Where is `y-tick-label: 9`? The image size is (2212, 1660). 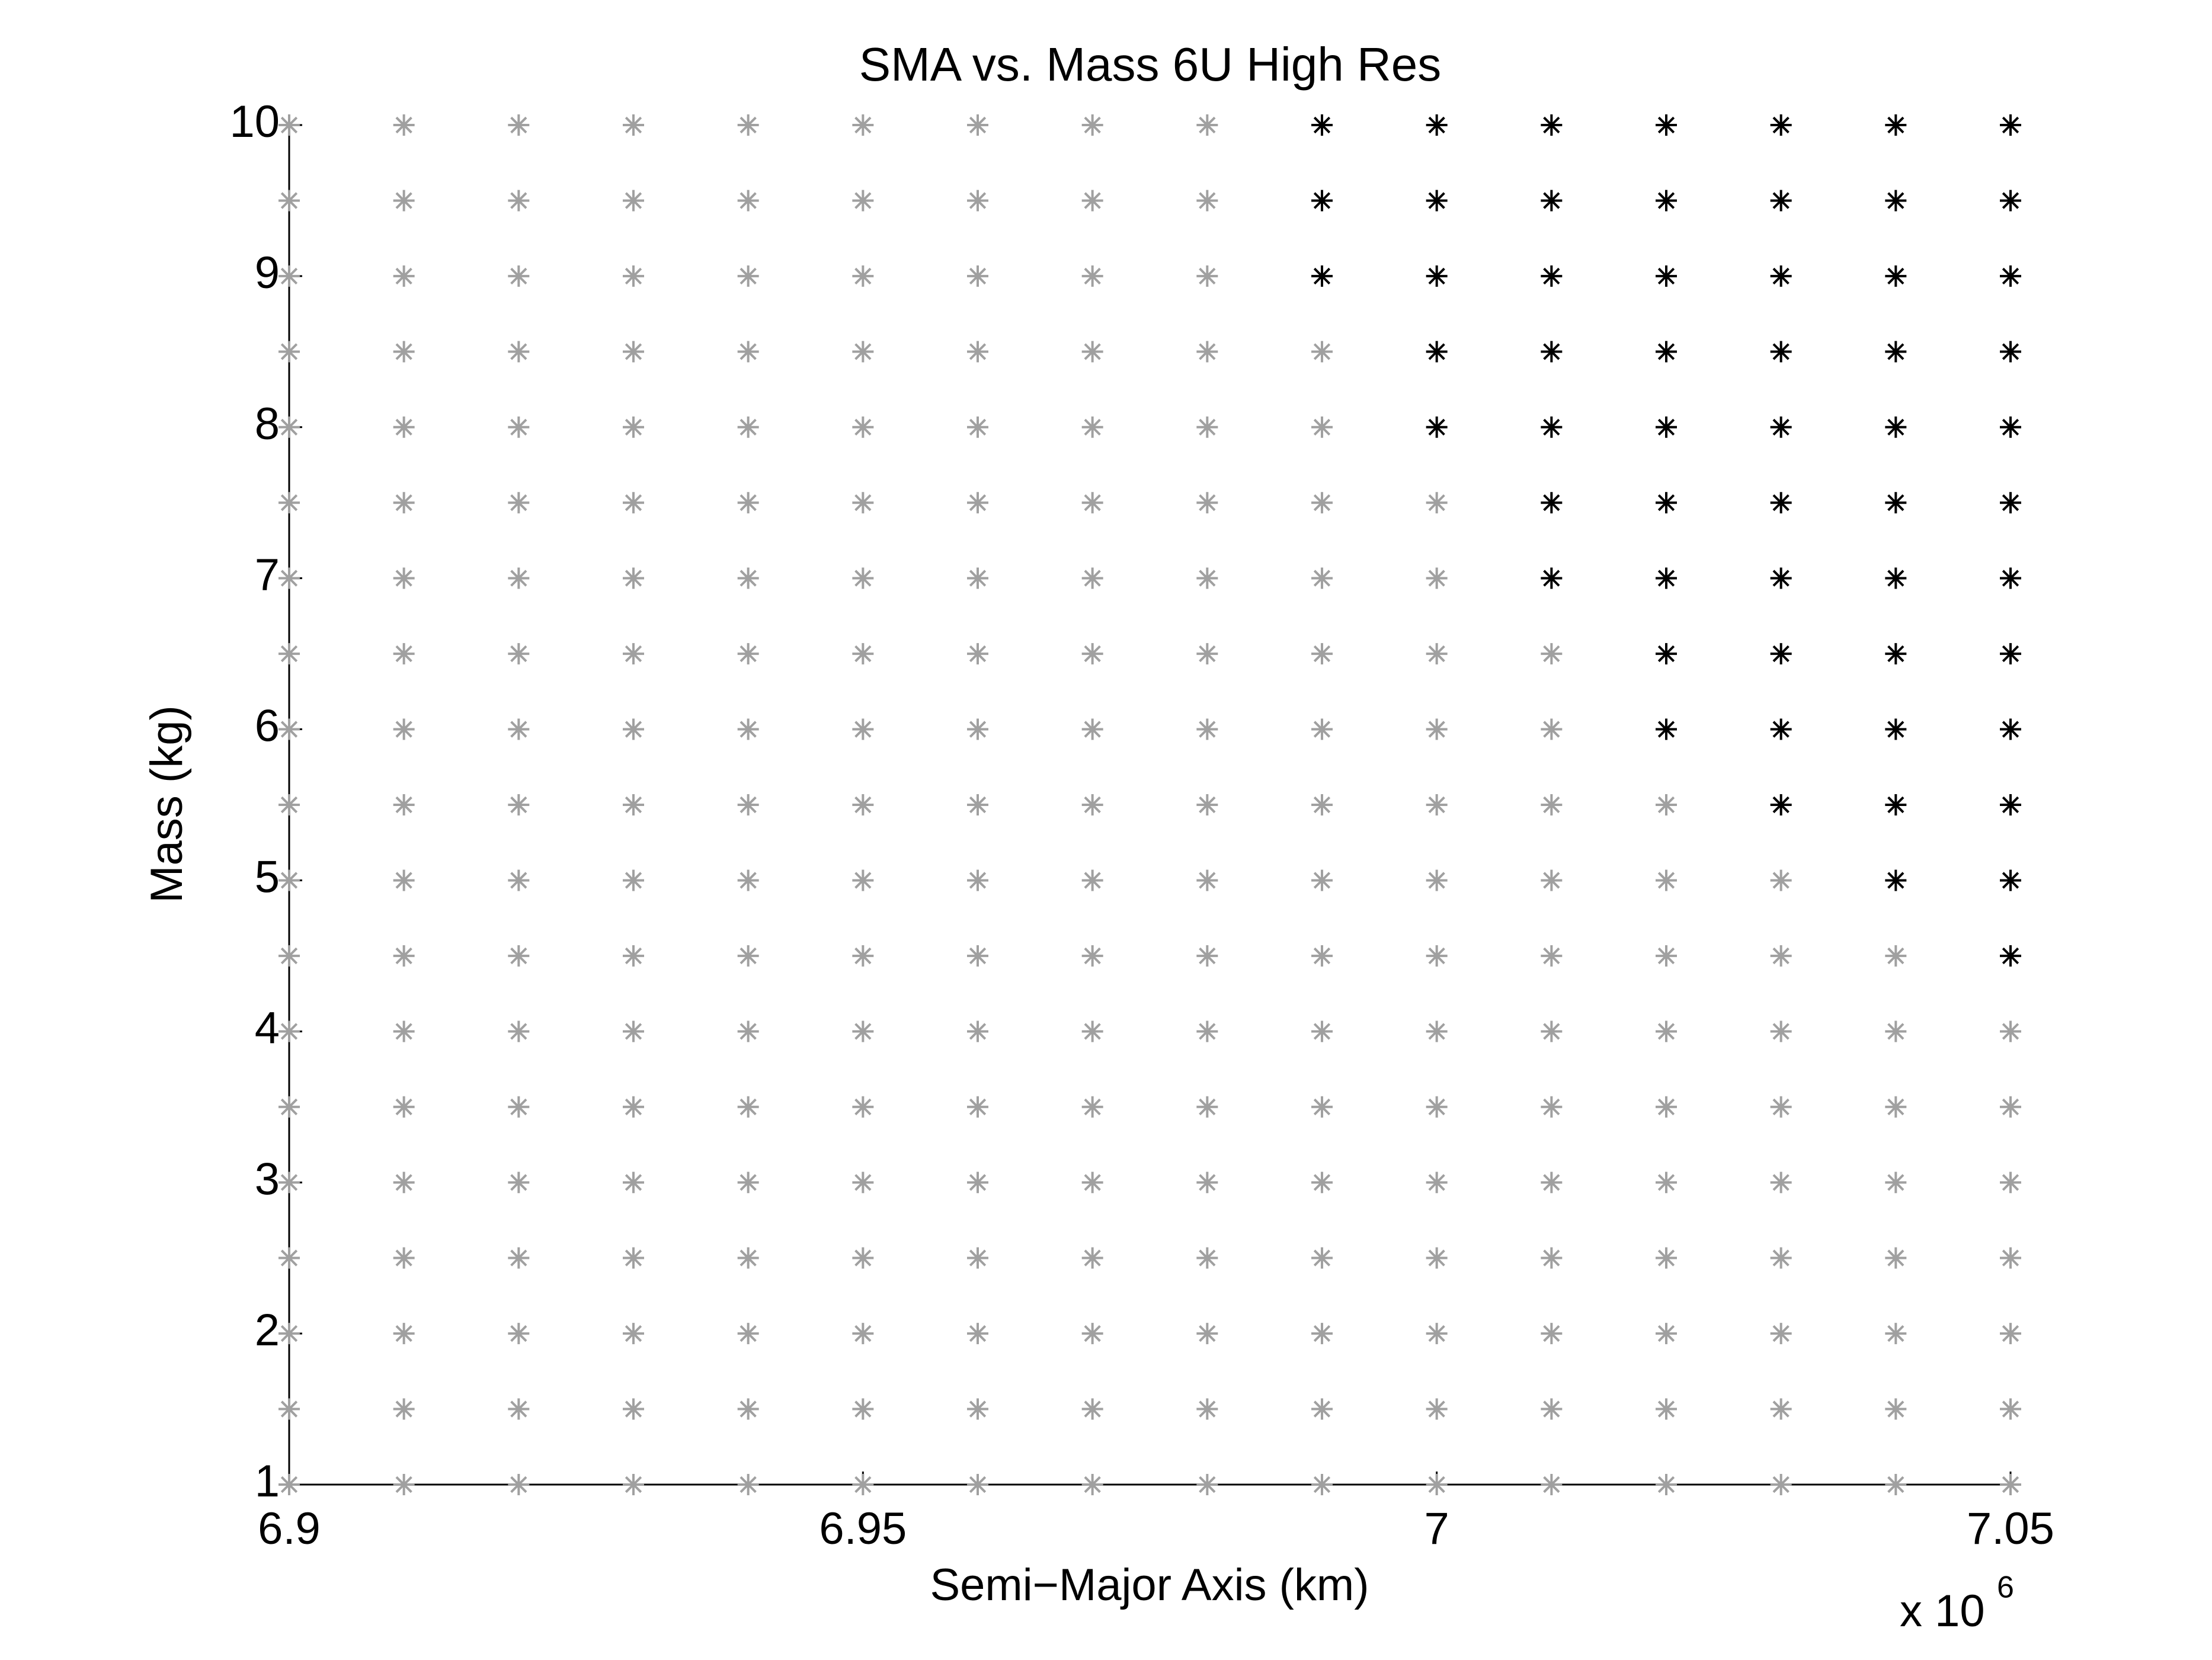 y-tick-label: 9 is located at coordinates (267, 273).